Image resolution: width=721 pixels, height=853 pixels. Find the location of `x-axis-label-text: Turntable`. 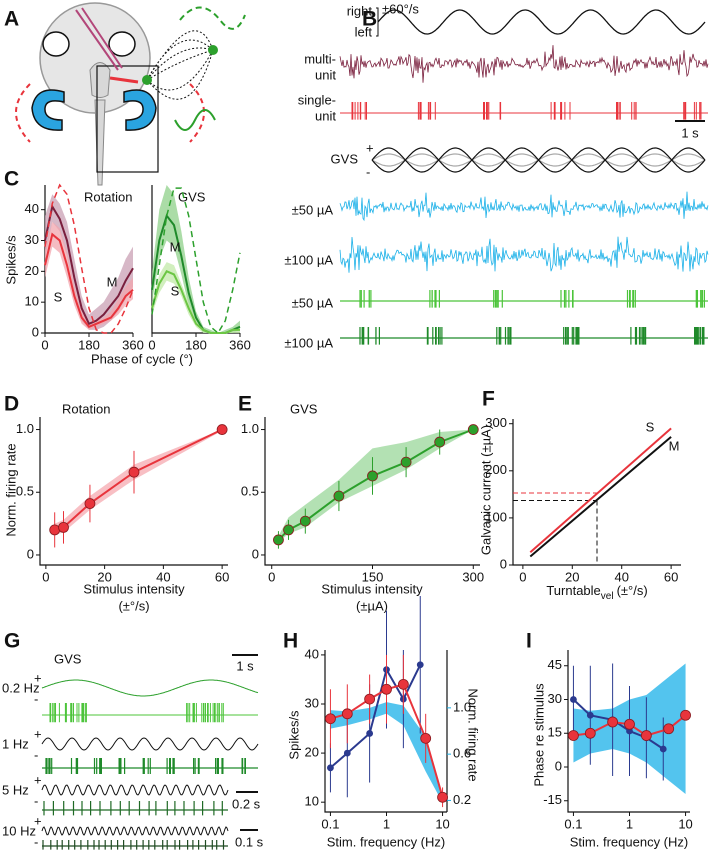

x-axis-label-text: Turntable is located at coordinates (573, 590).